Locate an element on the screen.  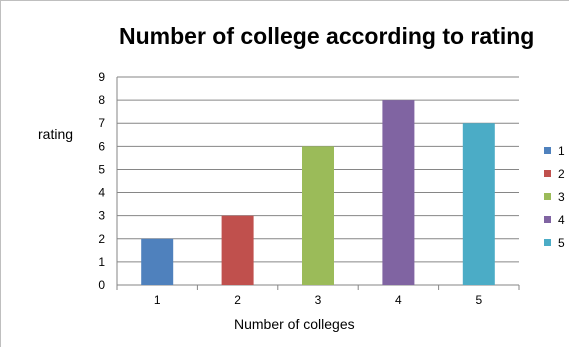
legend-item: 2 is located at coordinates (556, 173).